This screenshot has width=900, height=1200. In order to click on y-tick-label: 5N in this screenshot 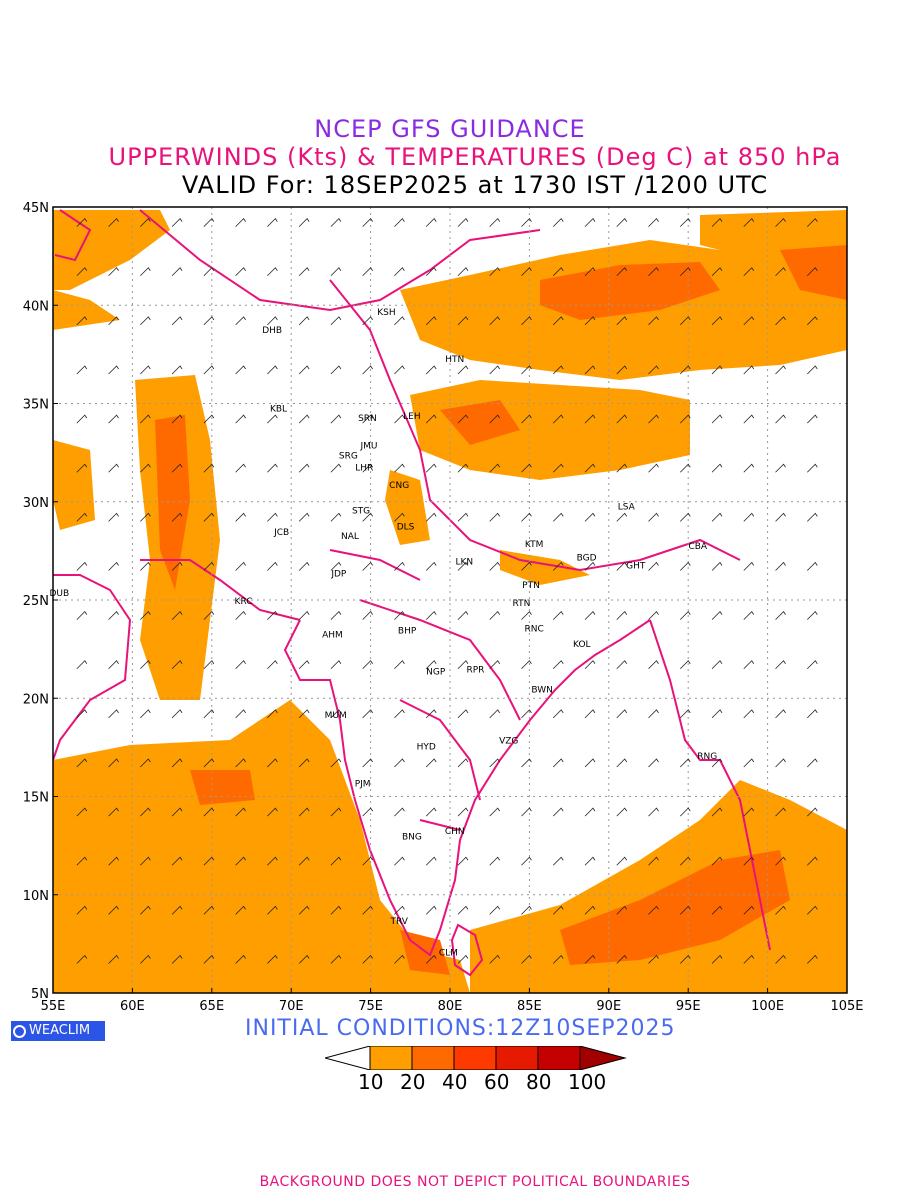, I will do `click(40, 994)`.